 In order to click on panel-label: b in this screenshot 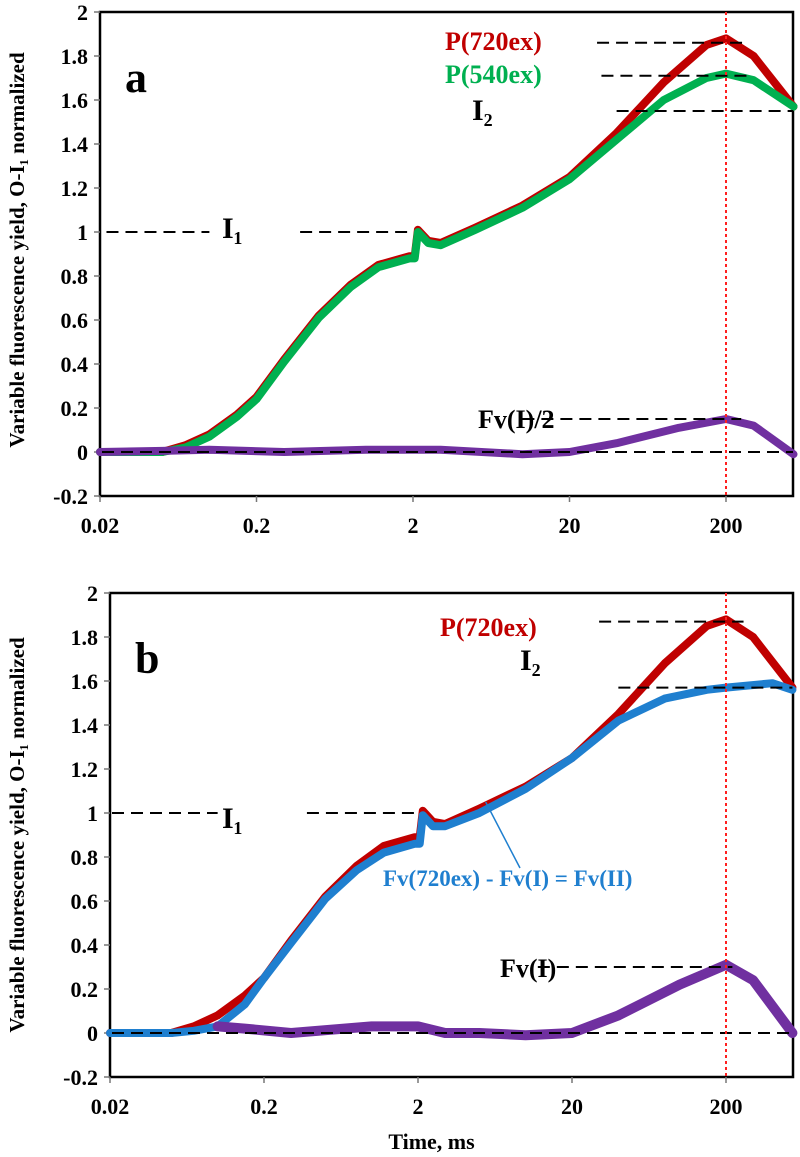, I will do `click(147, 658)`.